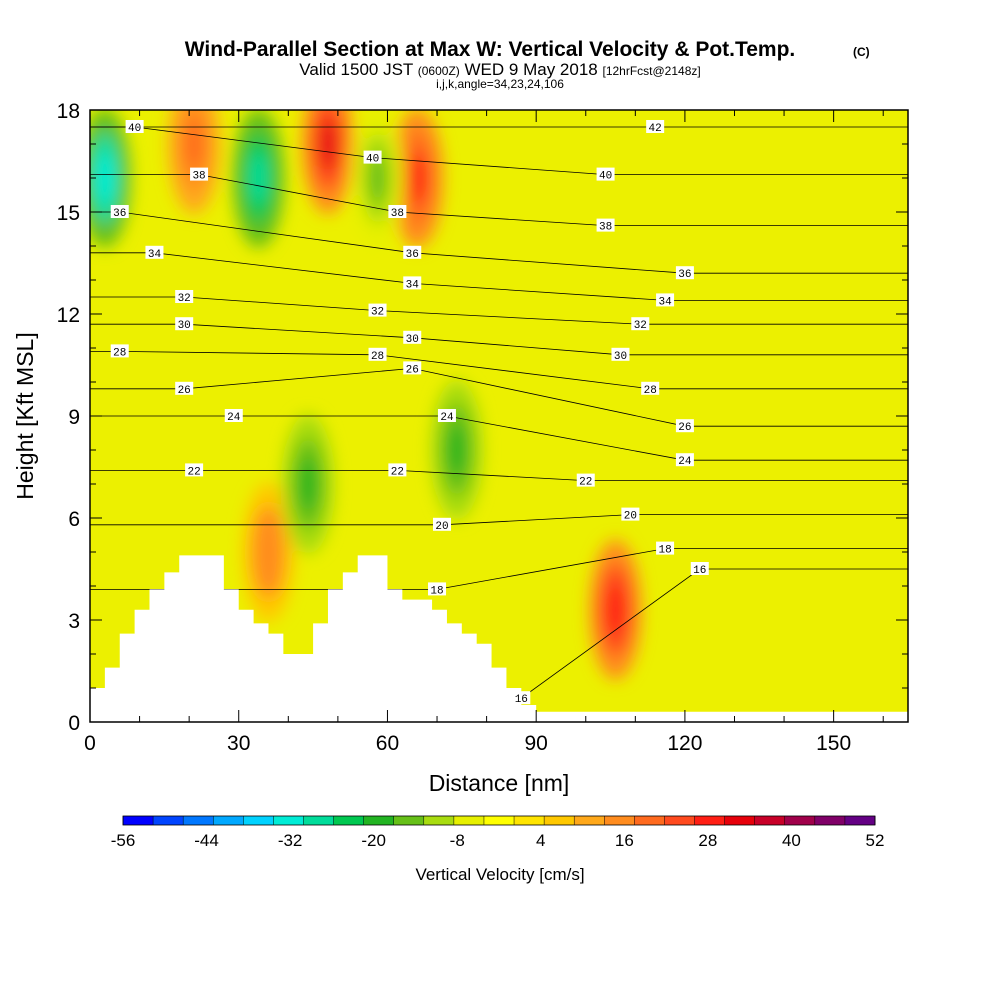  What do you see at coordinates (497, 832) in the screenshot?
I see `colorbar: -56 -44 -32 -20 -8 4 16 28 40 52` at bounding box center [497, 832].